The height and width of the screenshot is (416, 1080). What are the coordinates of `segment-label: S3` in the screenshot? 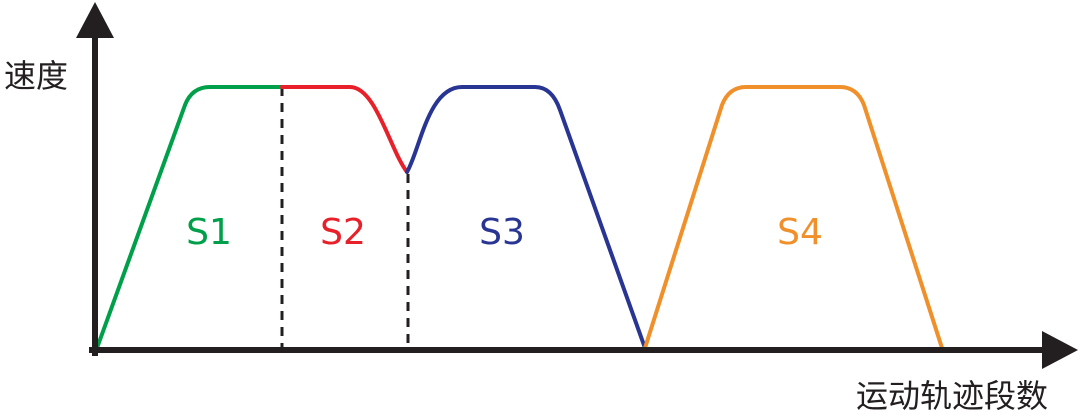 It's located at (502, 232).